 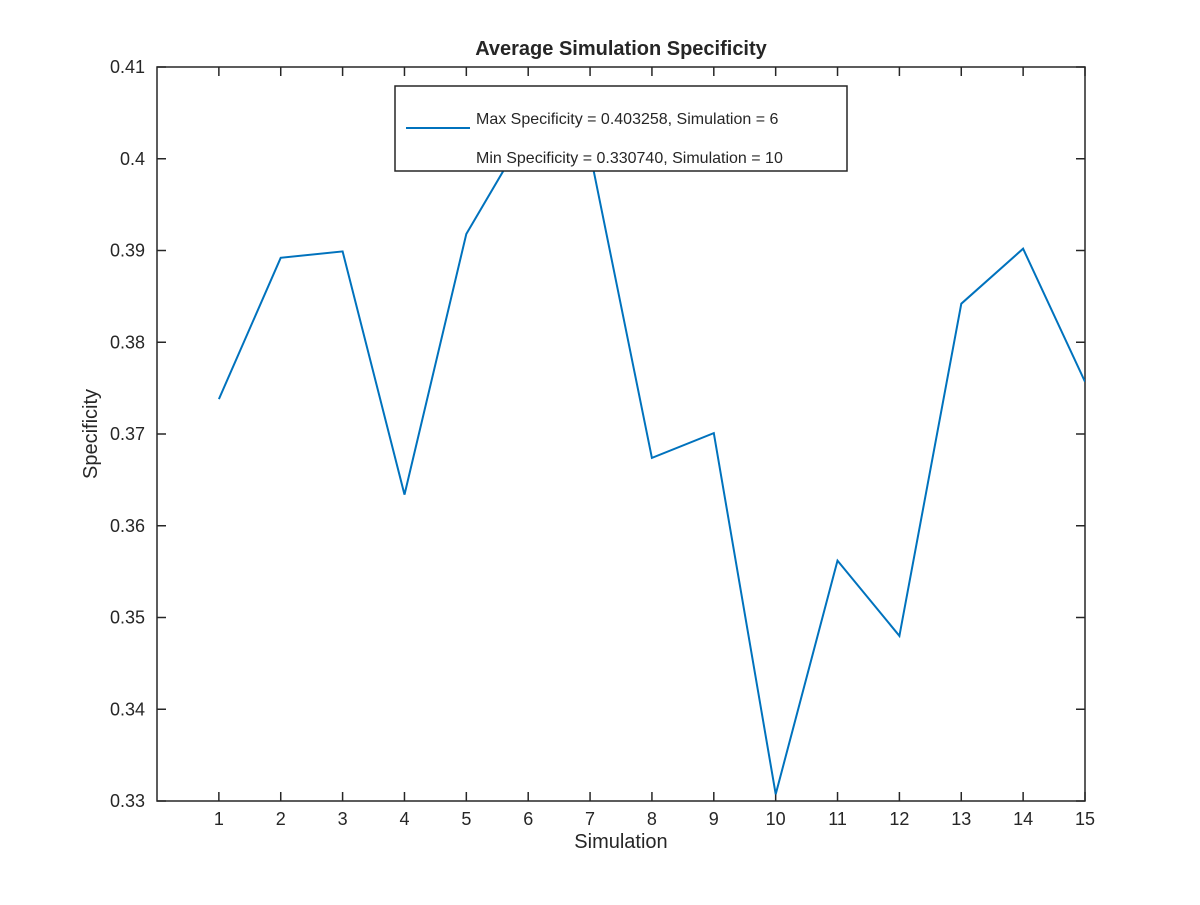 I want to click on x-tick-label: 8, so click(x=652, y=819).